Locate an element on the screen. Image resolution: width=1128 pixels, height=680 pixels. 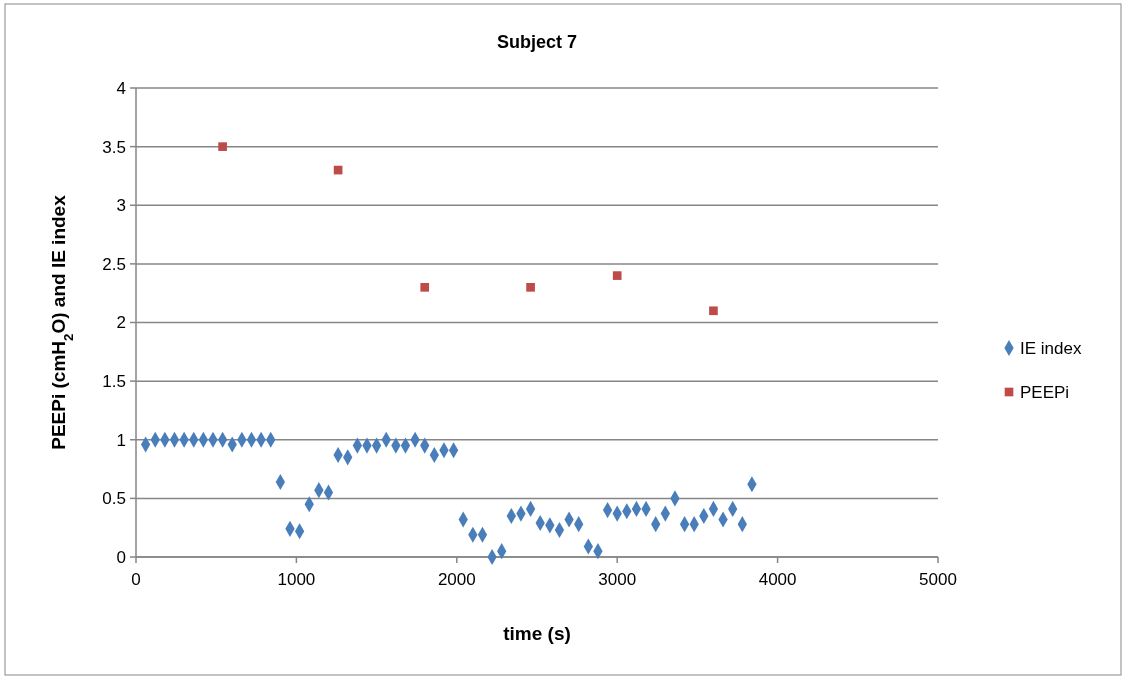
chart-title: Subject 7 is located at coordinates (537, 42).